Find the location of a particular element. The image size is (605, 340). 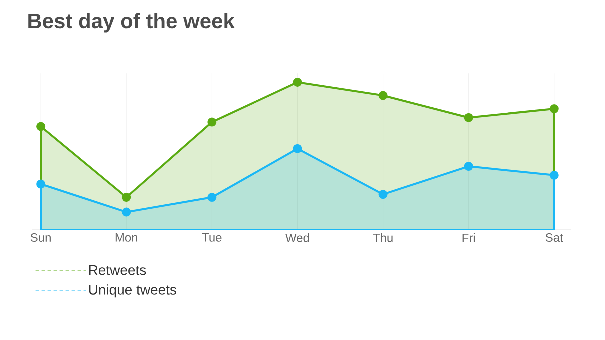

x-tick-label: Sun is located at coordinates (40, 238).